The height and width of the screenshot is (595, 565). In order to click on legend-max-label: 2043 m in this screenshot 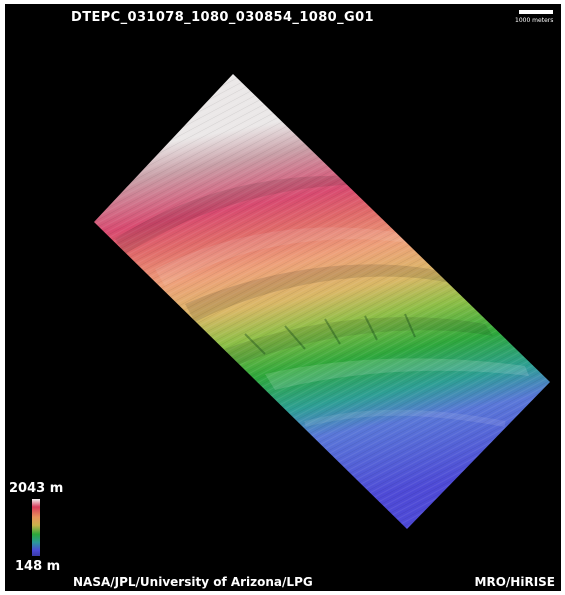, I will do `click(36, 488)`.